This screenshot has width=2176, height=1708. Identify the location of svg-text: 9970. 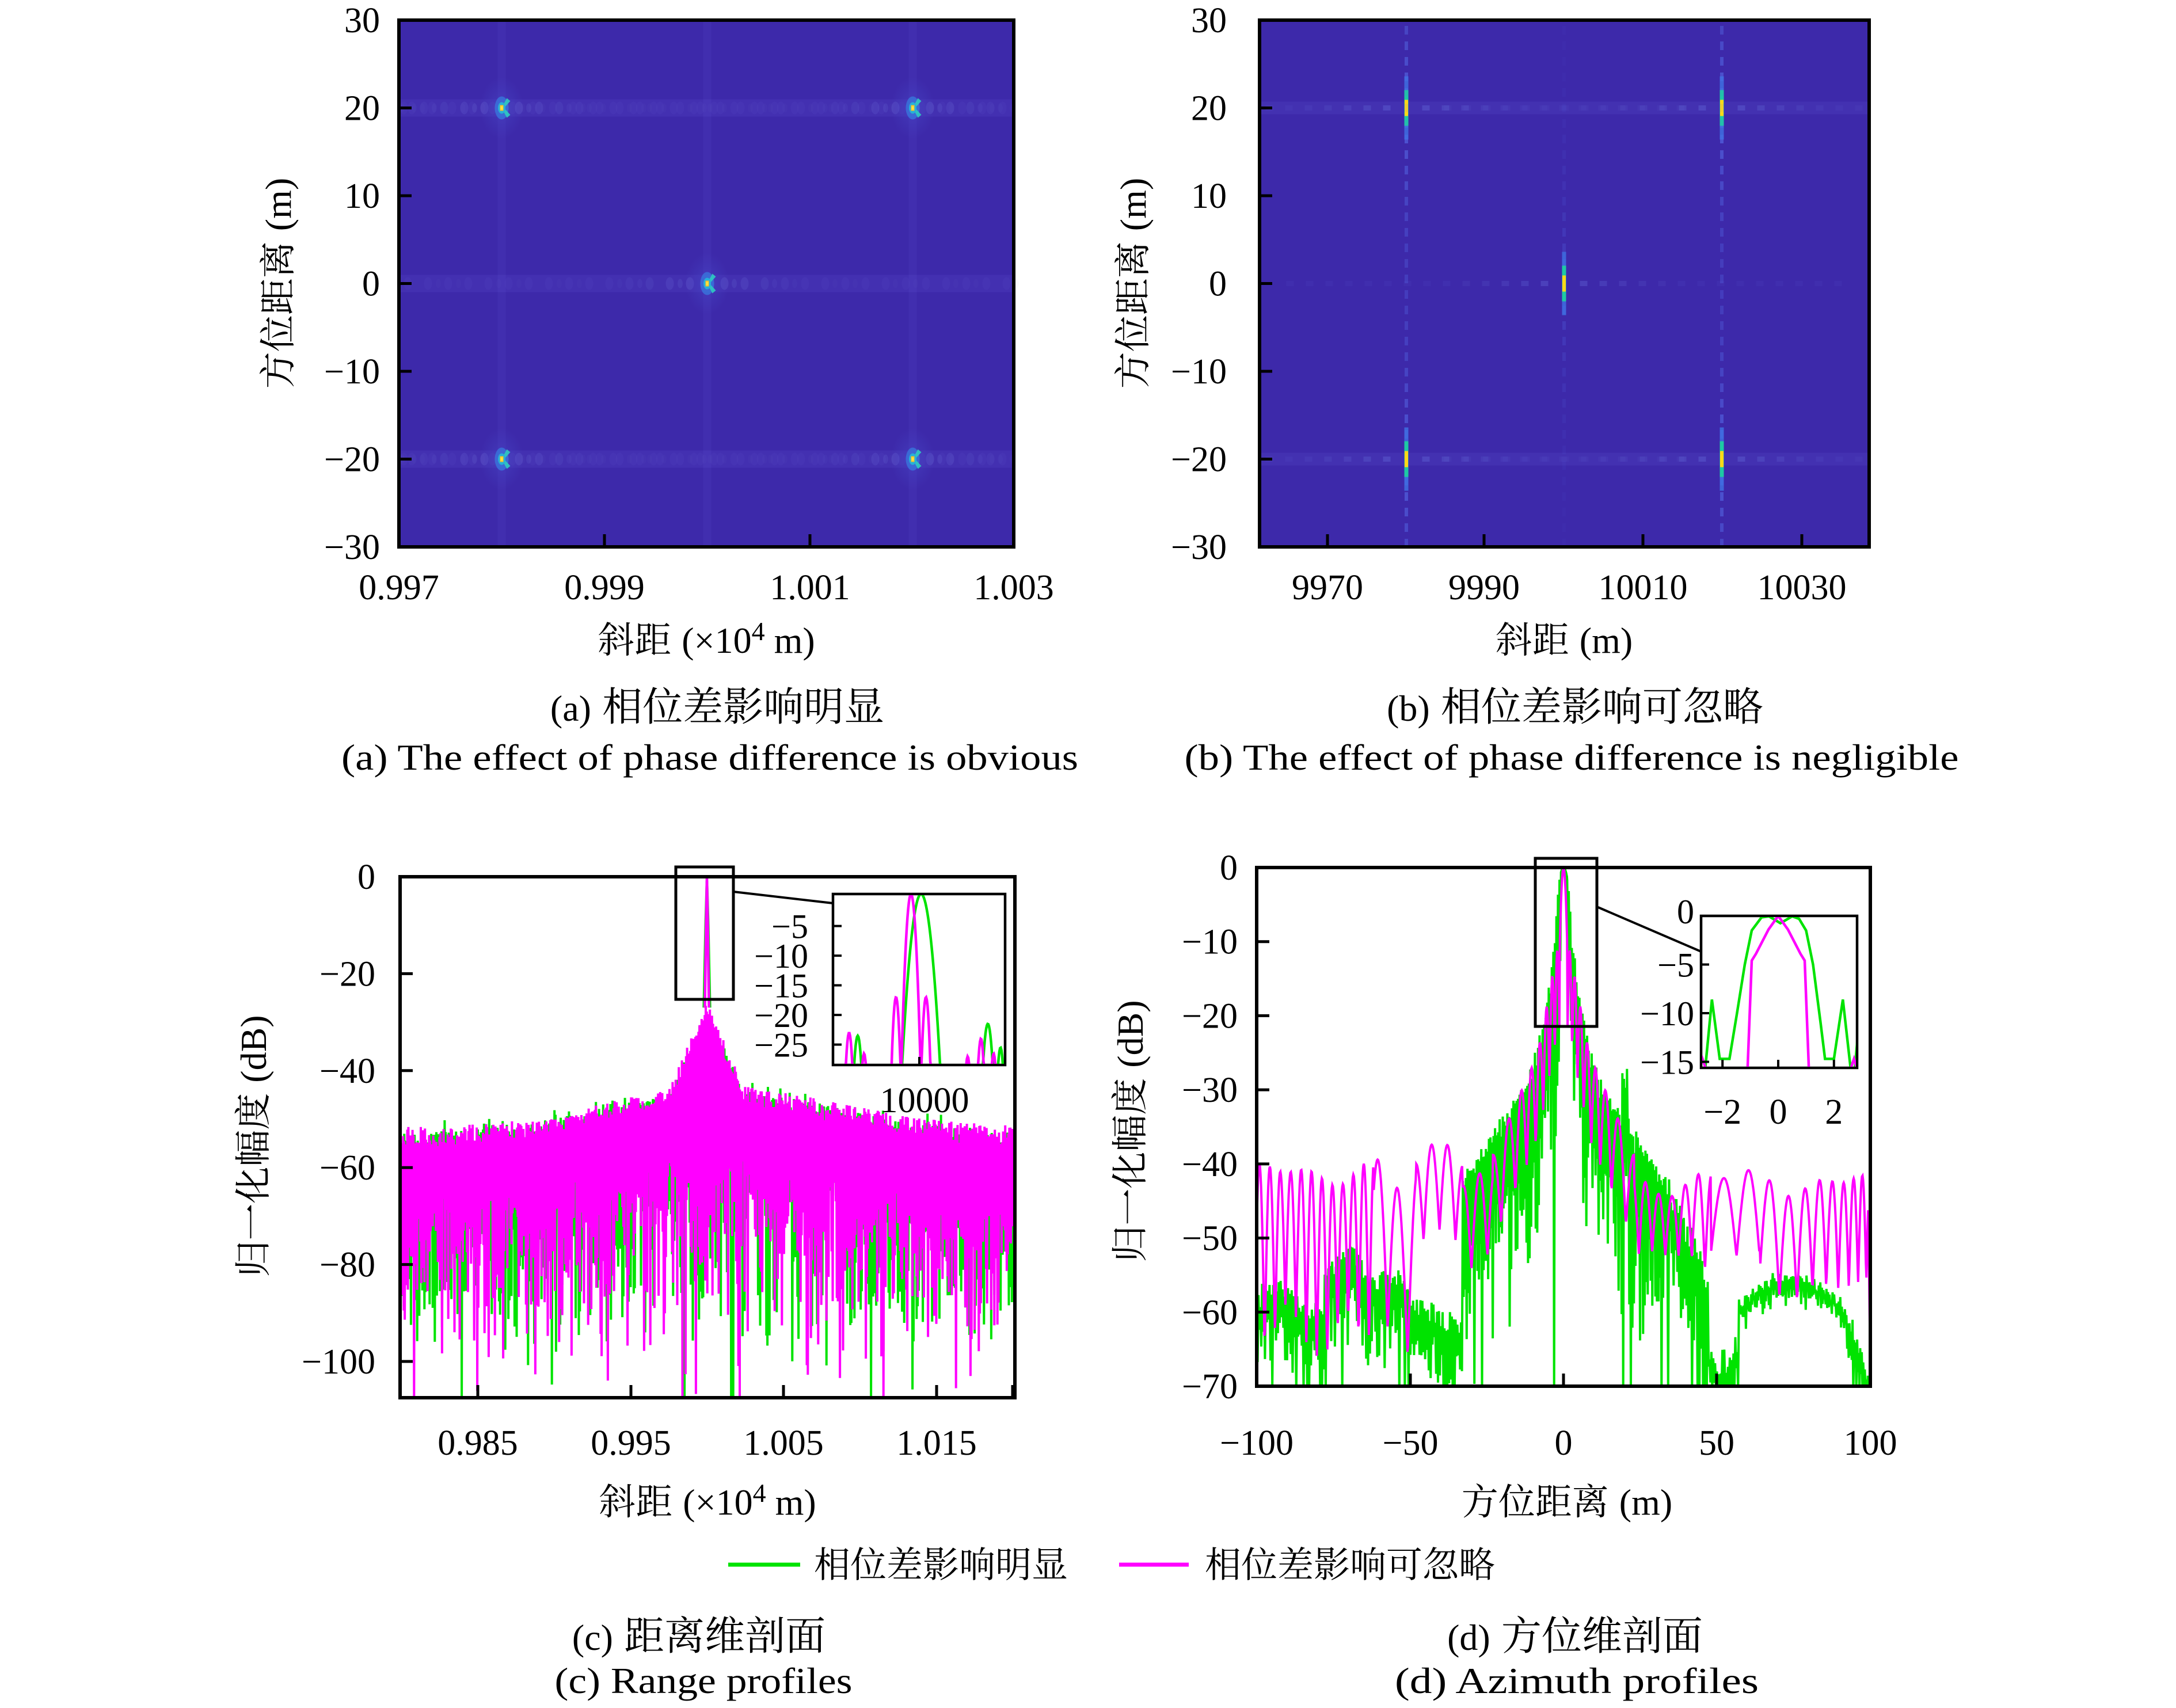
(1327, 587).